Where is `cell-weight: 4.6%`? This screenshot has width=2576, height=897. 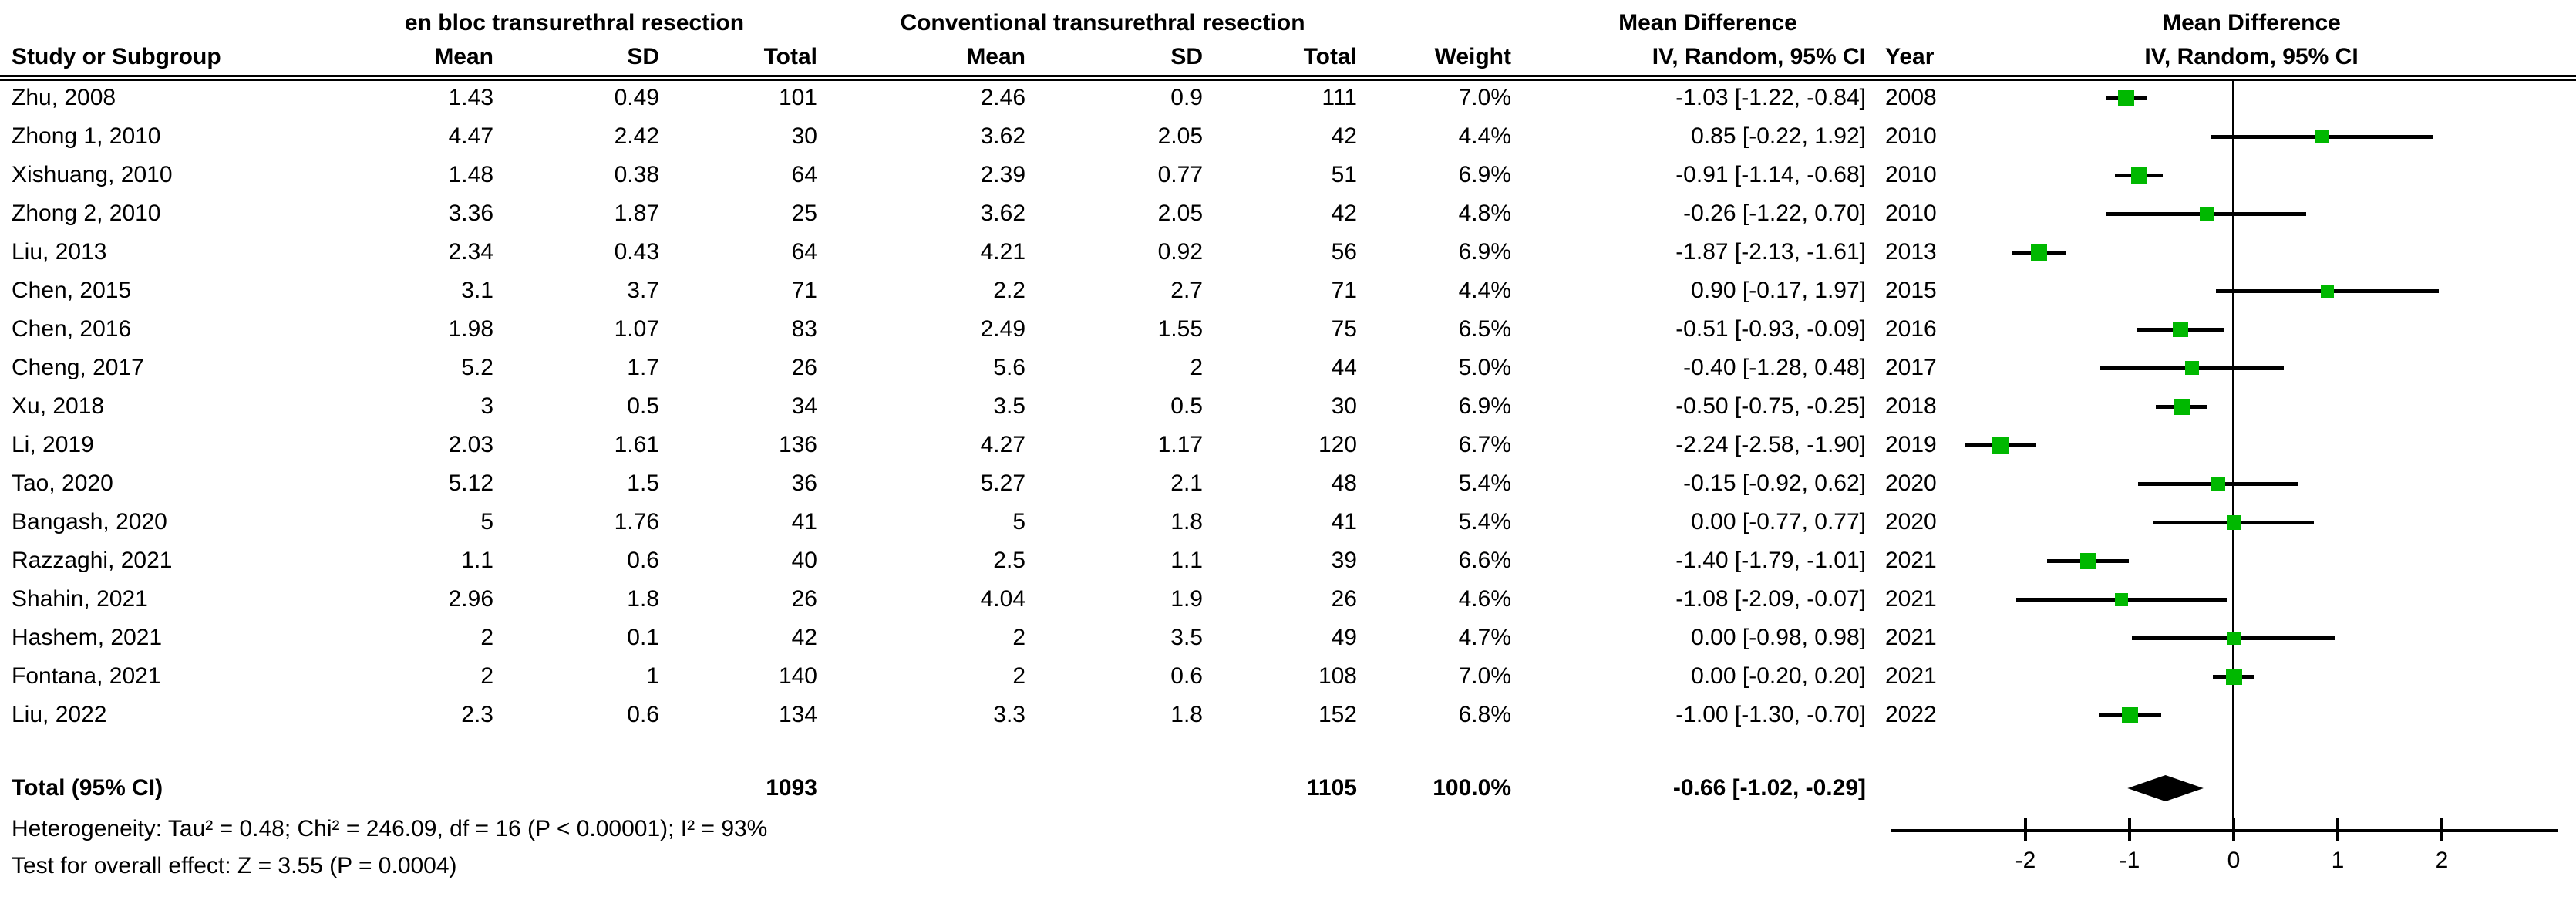 cell-weight: 4.6% is located at coordinates (1484, 599).